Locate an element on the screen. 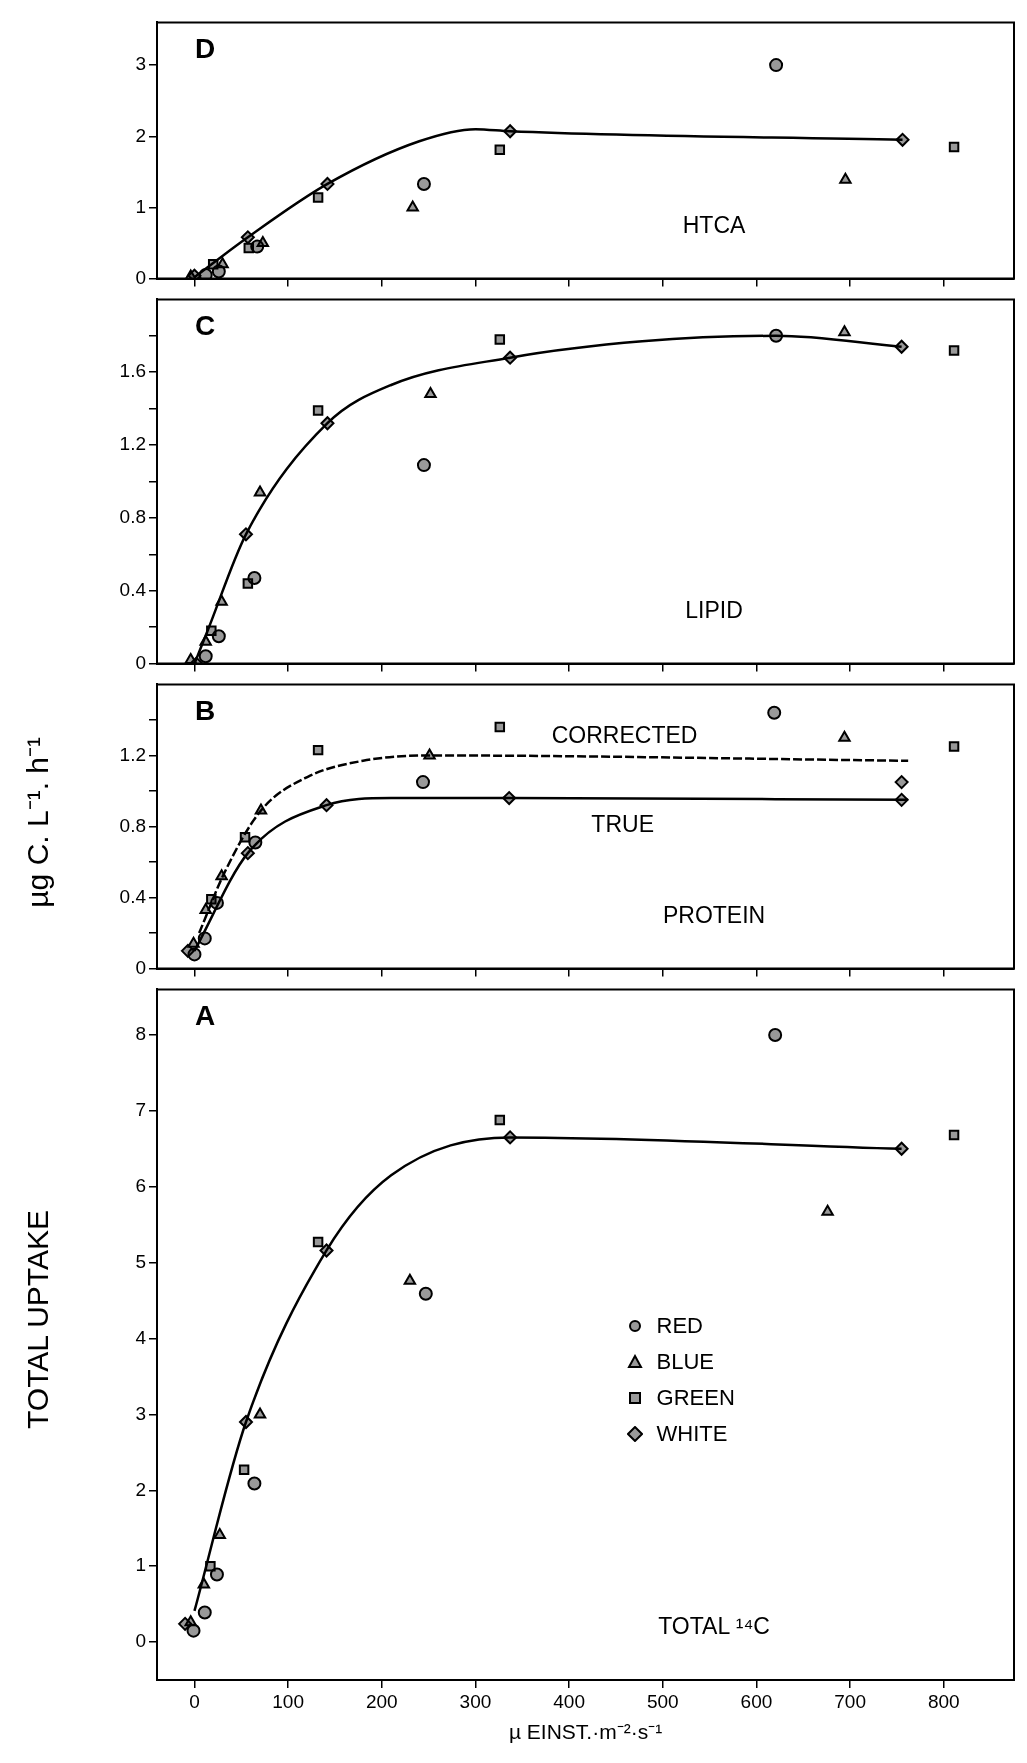 Image resolution: width=1027 pixels, height=1763 pixels. annotation: PROTEIN is located at coordinates (714, 914).